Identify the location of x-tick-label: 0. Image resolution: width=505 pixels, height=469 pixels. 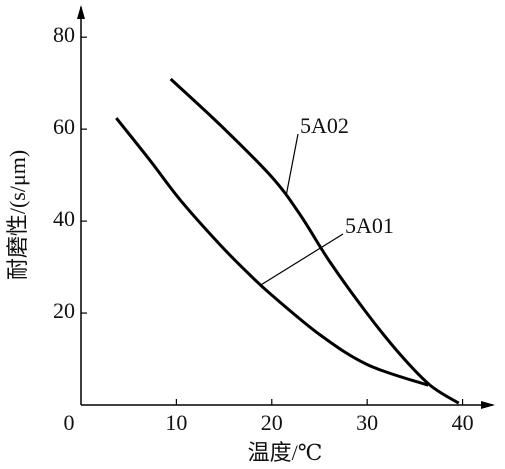
(69, 422).